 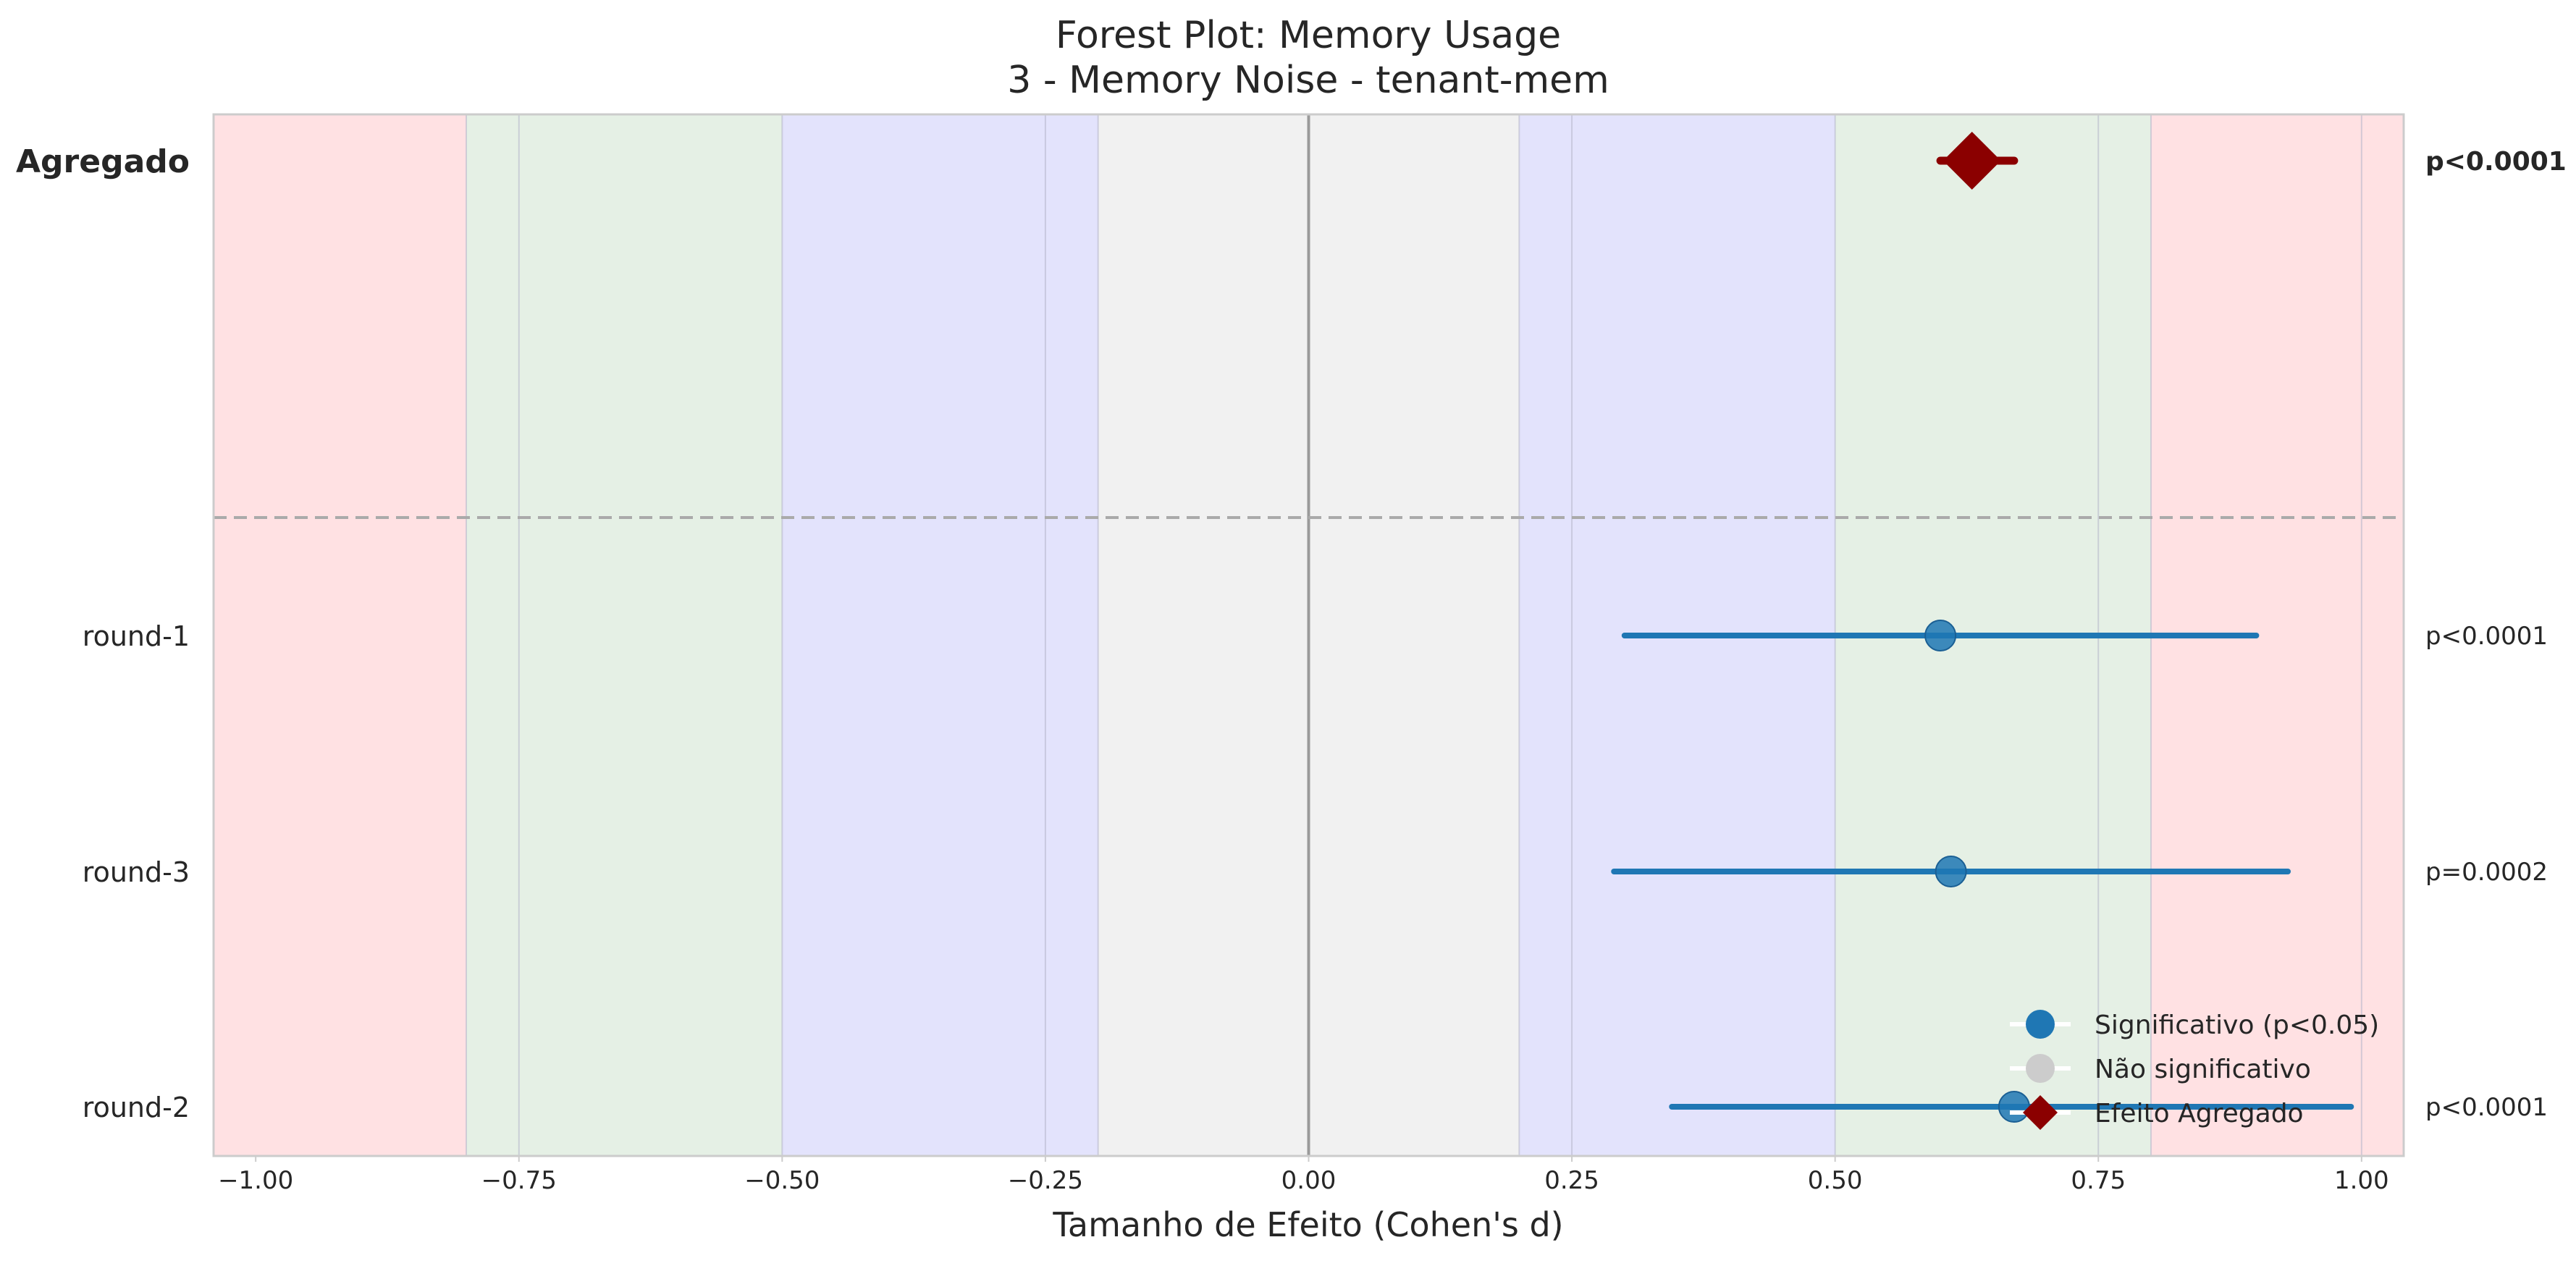 I want to click on aggregate-diamond, so click(x=1971, y=161).